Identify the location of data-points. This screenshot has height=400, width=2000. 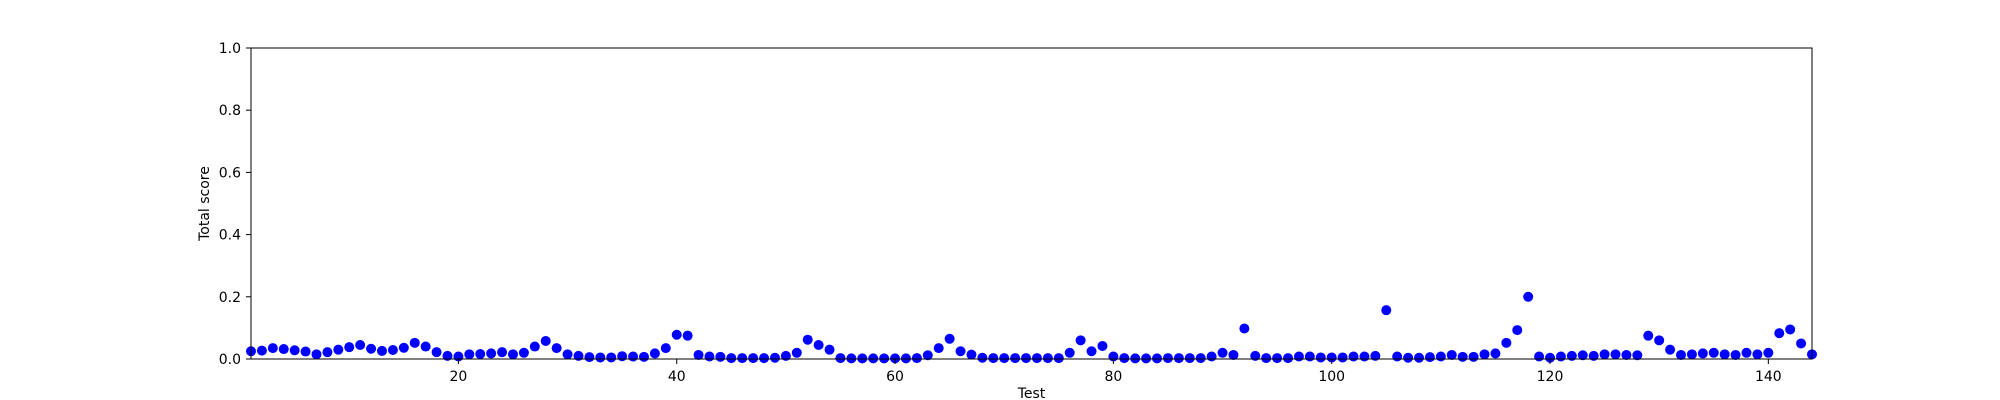
(1031, 327).